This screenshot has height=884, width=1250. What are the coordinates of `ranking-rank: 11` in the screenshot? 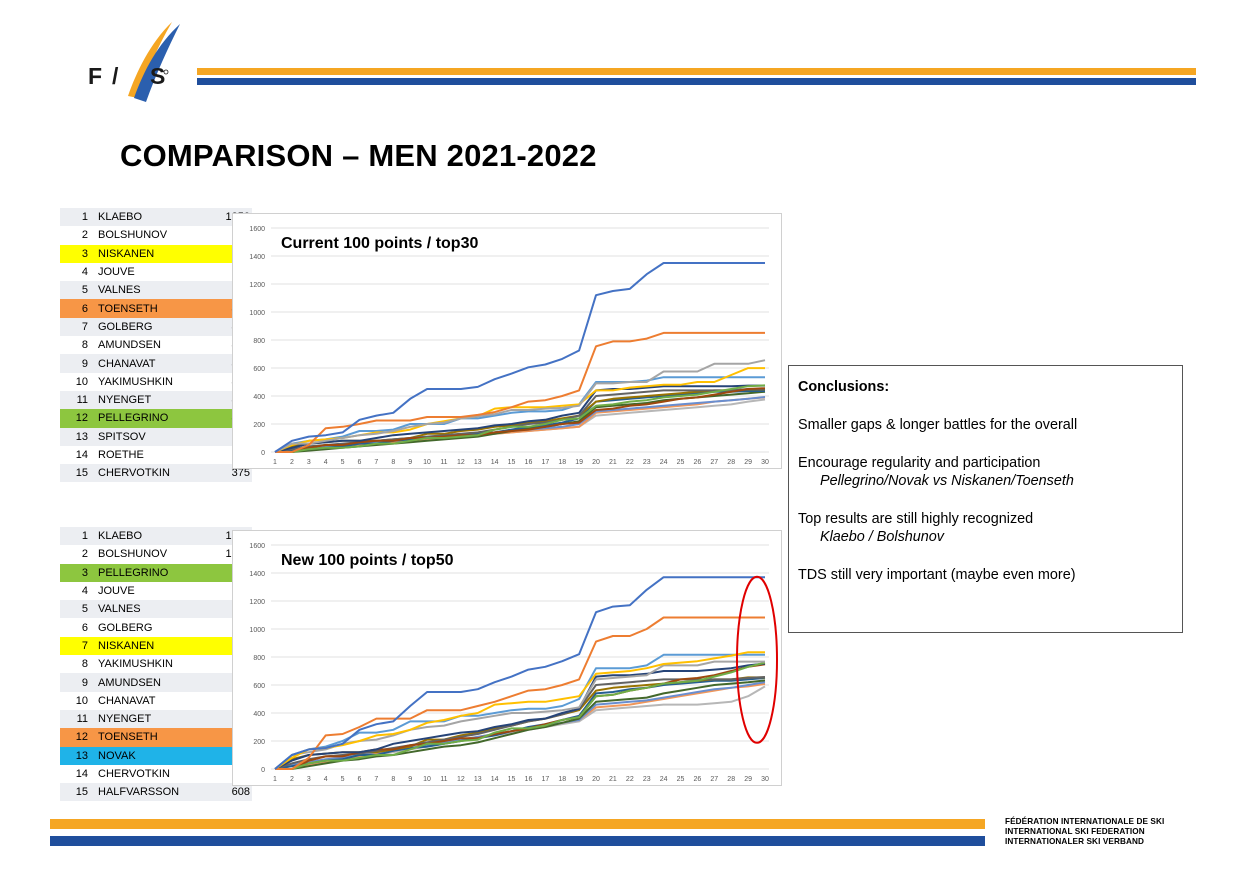 It's located at (82, 719).